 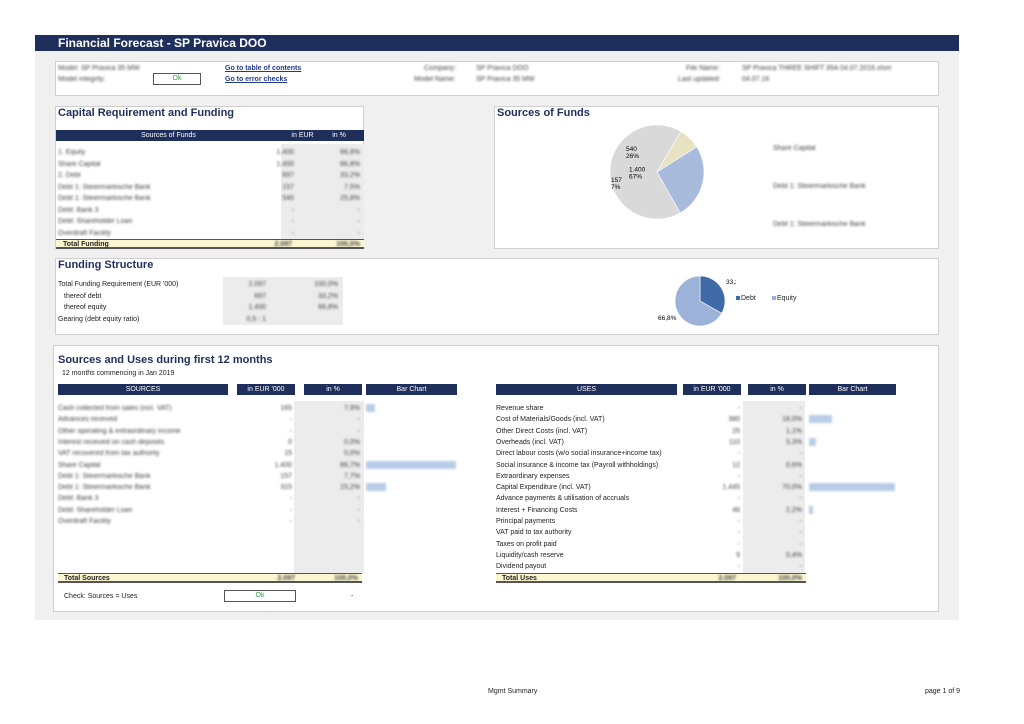 What do you see at coordinates (257, 307) in the screenshot?
I see `funding-row-value: 1.400` at bounding box center [257, 307].